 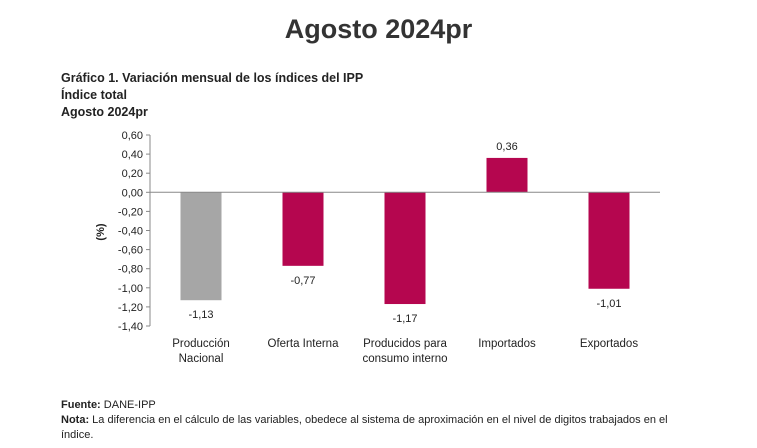 What do you see at coordinates (130, 251) in the screenshot?
I see `y-tick-label: -0,60` at bounding box center [130, 251].